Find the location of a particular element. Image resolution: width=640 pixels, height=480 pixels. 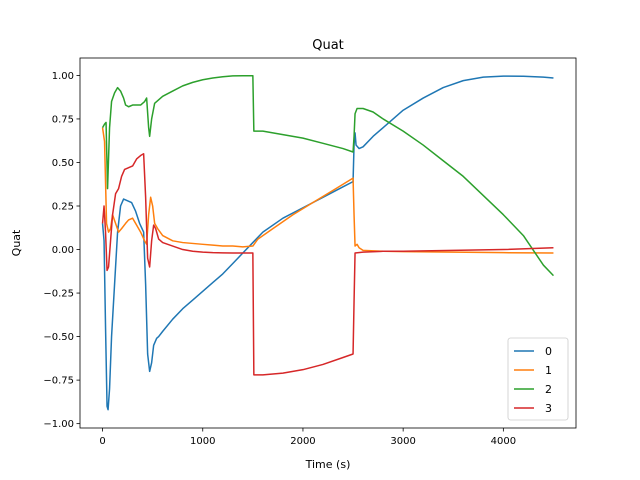

y-tick-label: 0.00 is located at coordinates (63, 250).